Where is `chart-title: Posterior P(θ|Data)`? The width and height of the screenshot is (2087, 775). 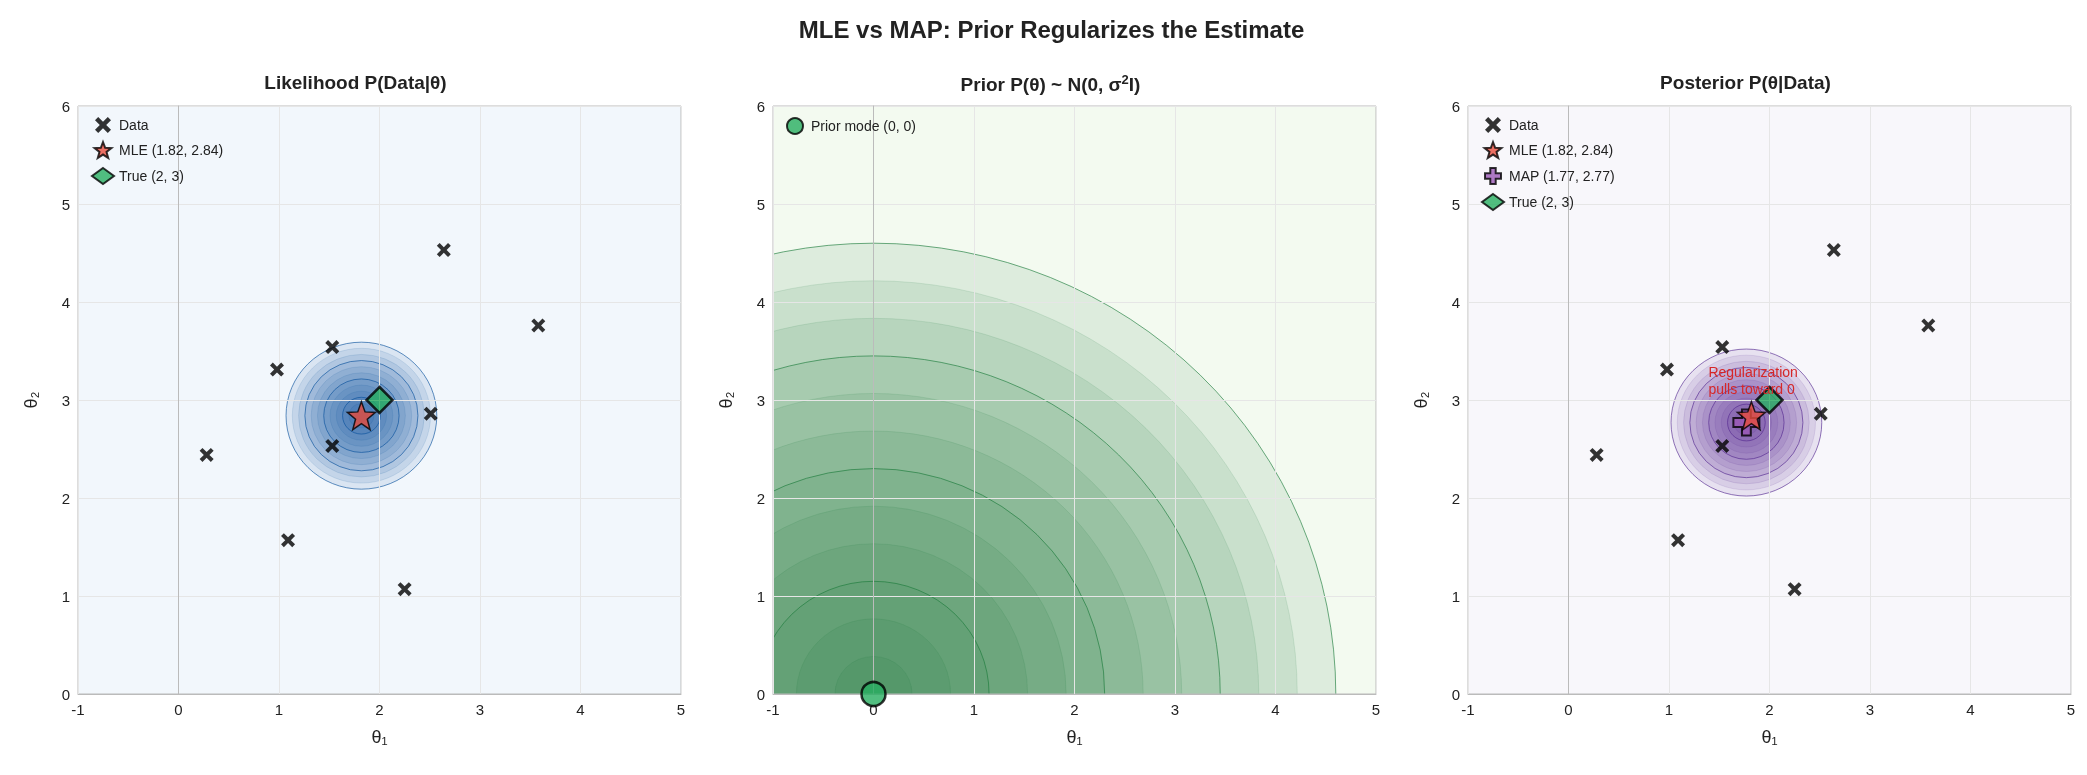
chart-title: Posterior P(θ|Data) is located at coordinates (1745, 82).